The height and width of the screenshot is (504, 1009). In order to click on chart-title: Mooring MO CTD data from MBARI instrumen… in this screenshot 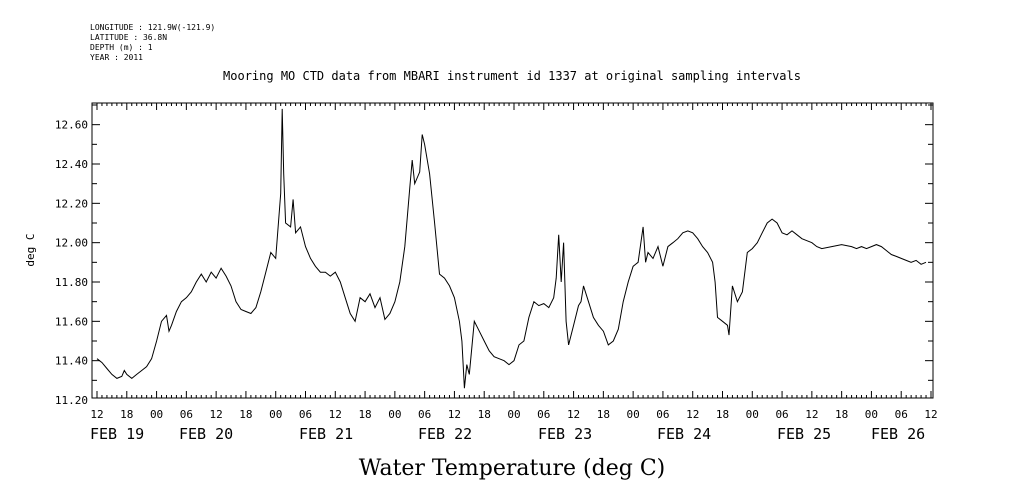, I will do `click(512, 76)`.